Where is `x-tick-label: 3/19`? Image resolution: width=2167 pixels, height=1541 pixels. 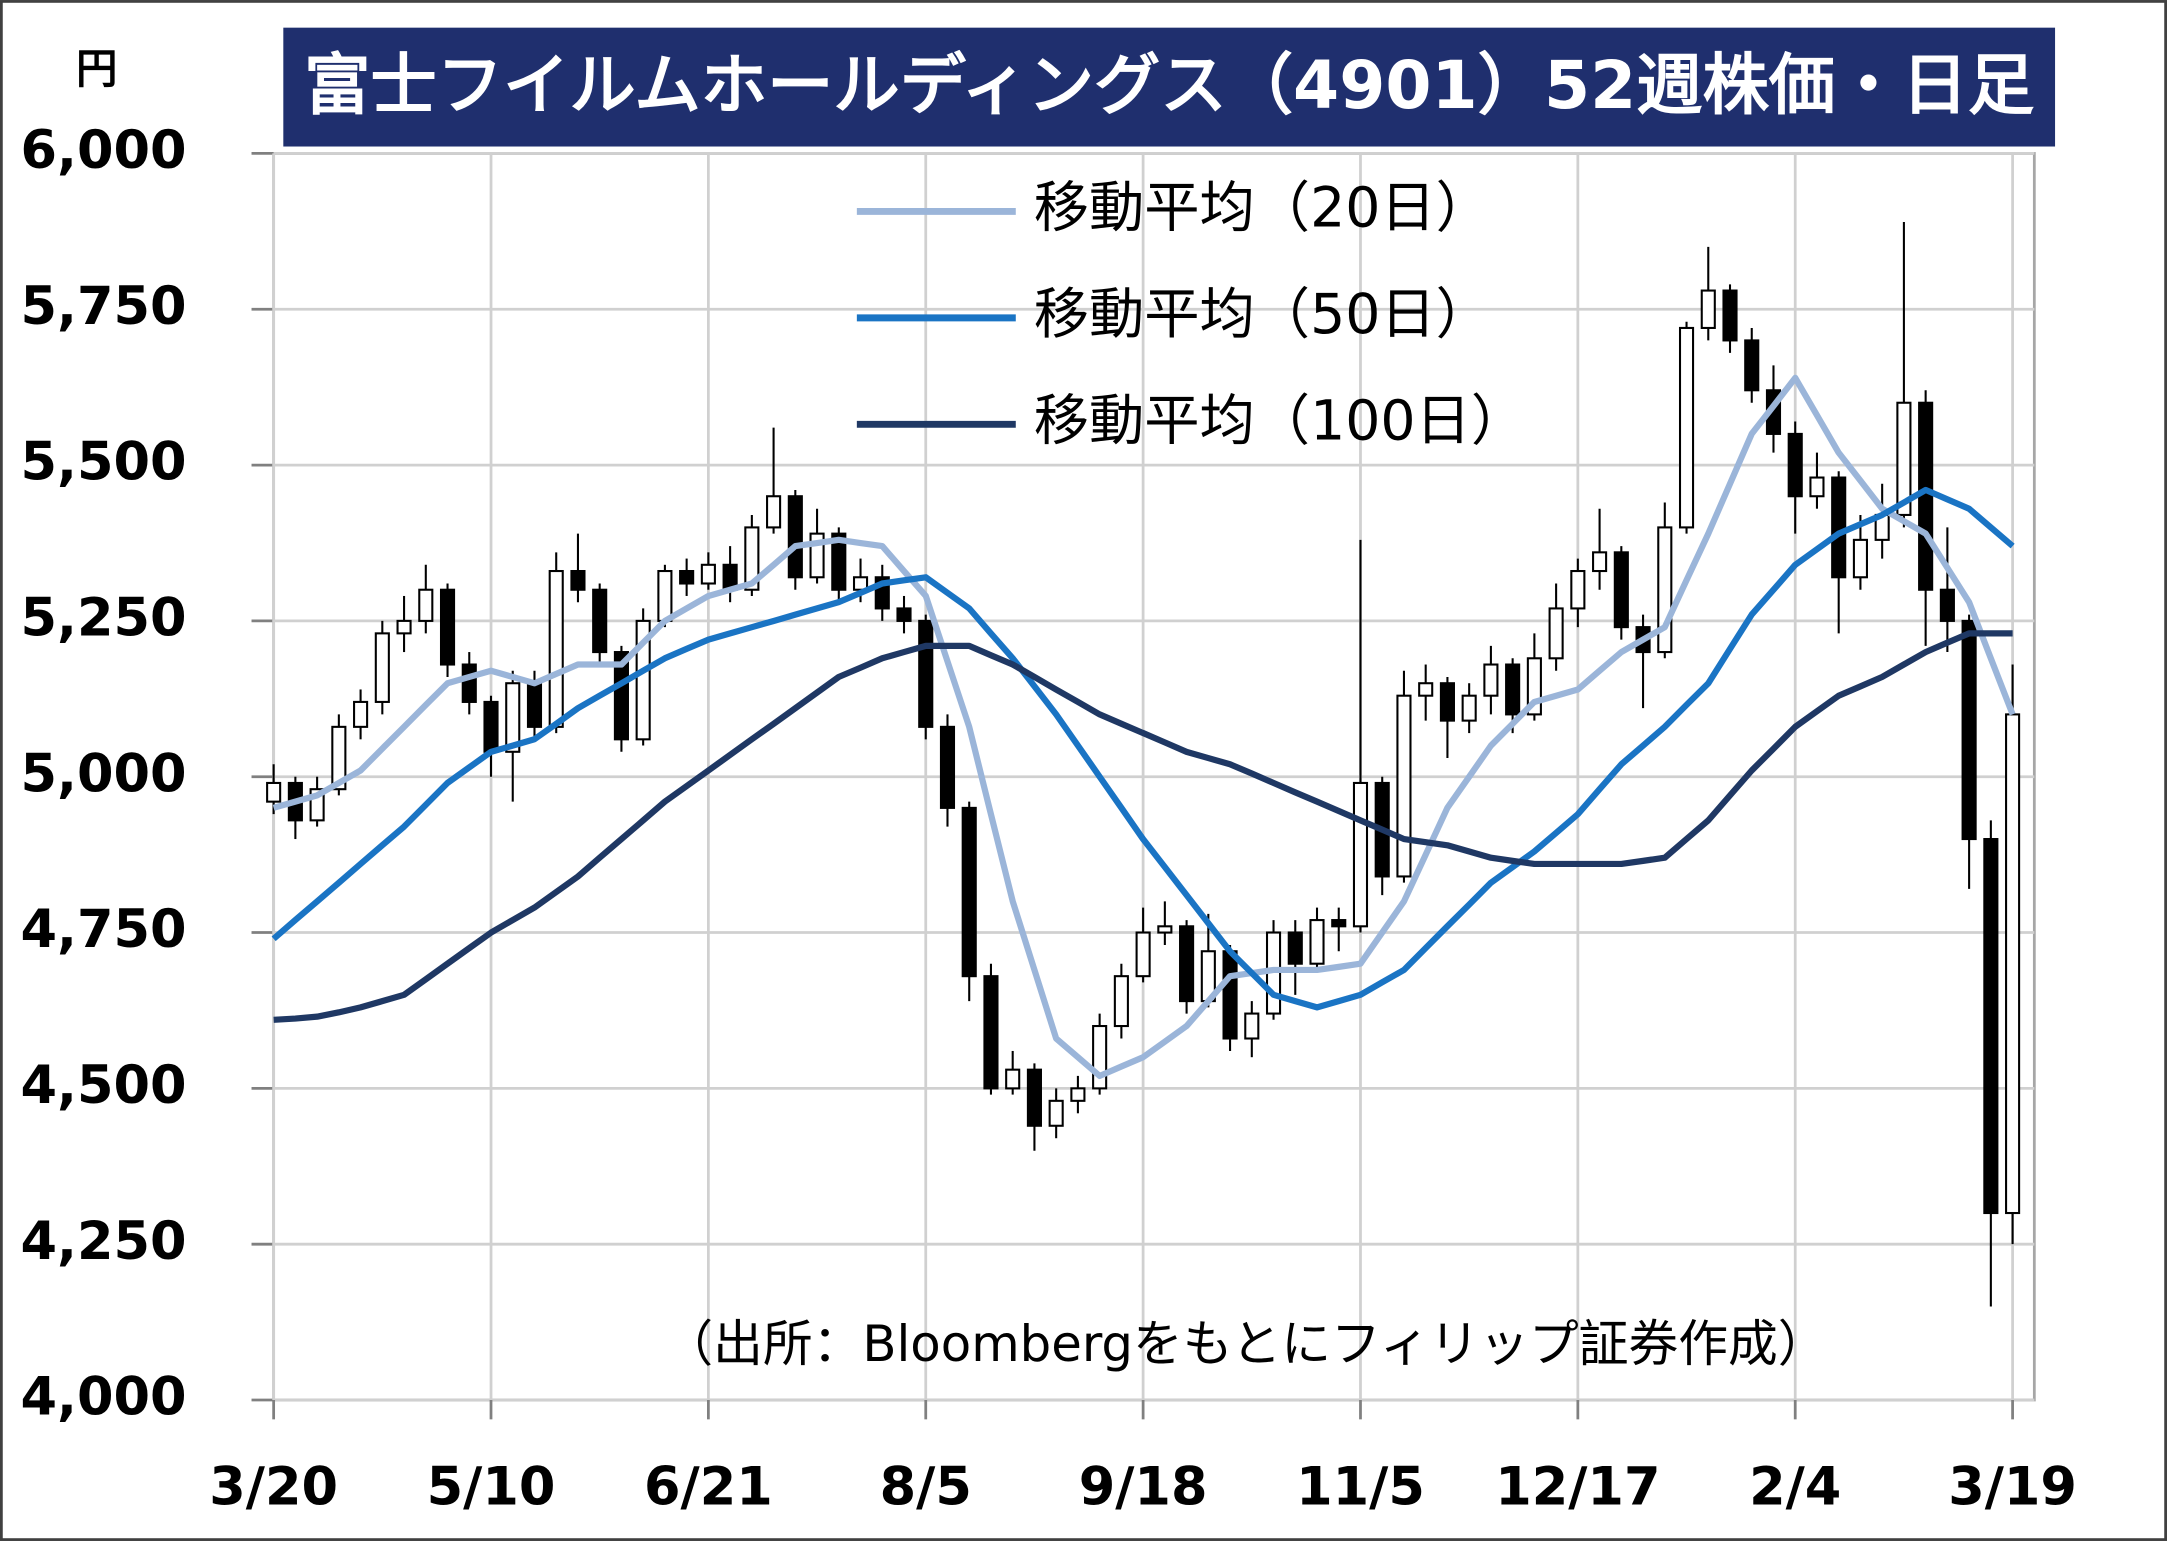 x-tick-label: 3/19 is located at coordinates (2012, 1486).